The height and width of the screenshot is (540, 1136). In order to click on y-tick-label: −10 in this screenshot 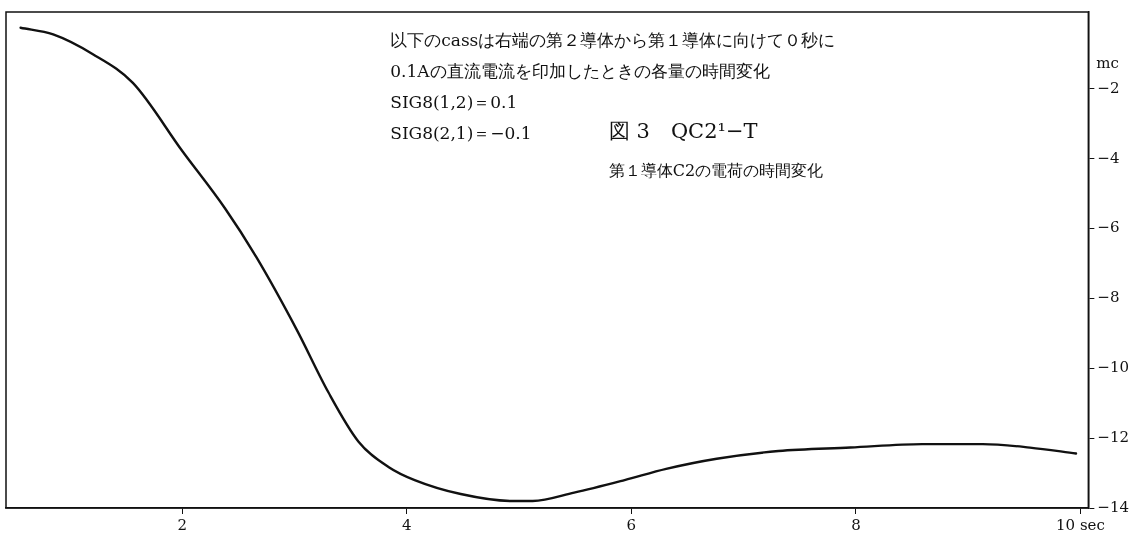, I will do `click(1113, 367)`.